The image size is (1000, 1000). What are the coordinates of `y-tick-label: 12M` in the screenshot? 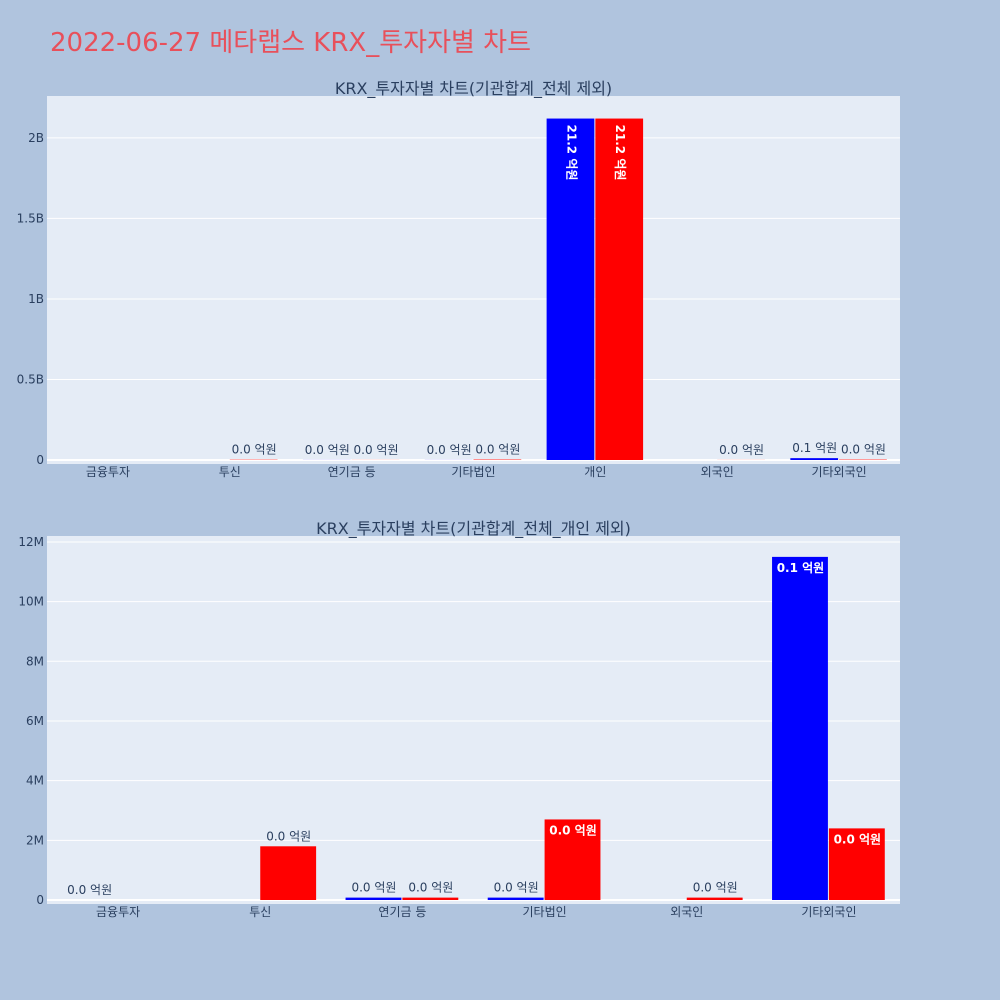 It's located at (31, 542).